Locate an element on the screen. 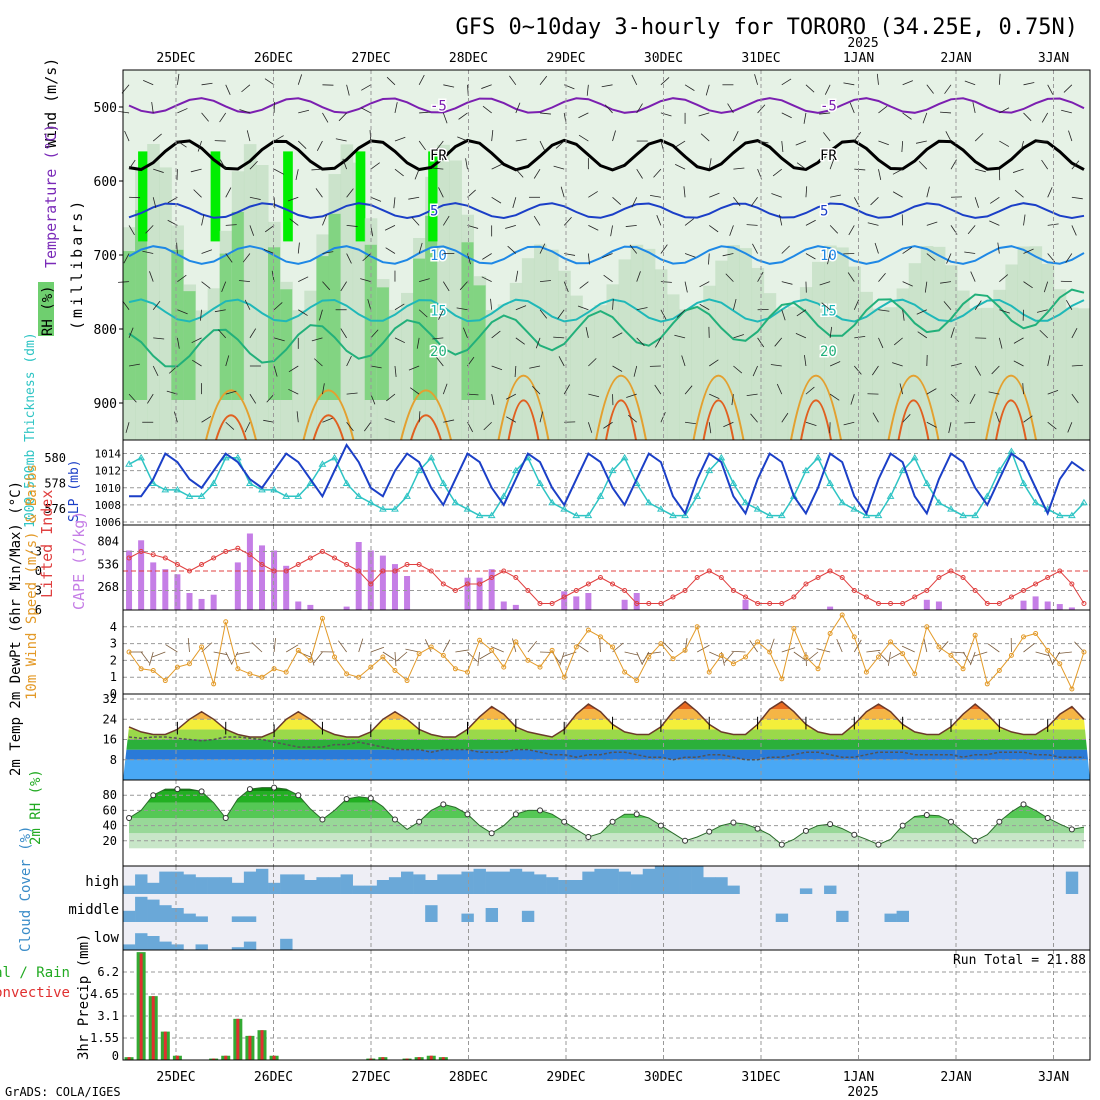  top-date-30dec: 30DEC is located at coordinates (663, 58).